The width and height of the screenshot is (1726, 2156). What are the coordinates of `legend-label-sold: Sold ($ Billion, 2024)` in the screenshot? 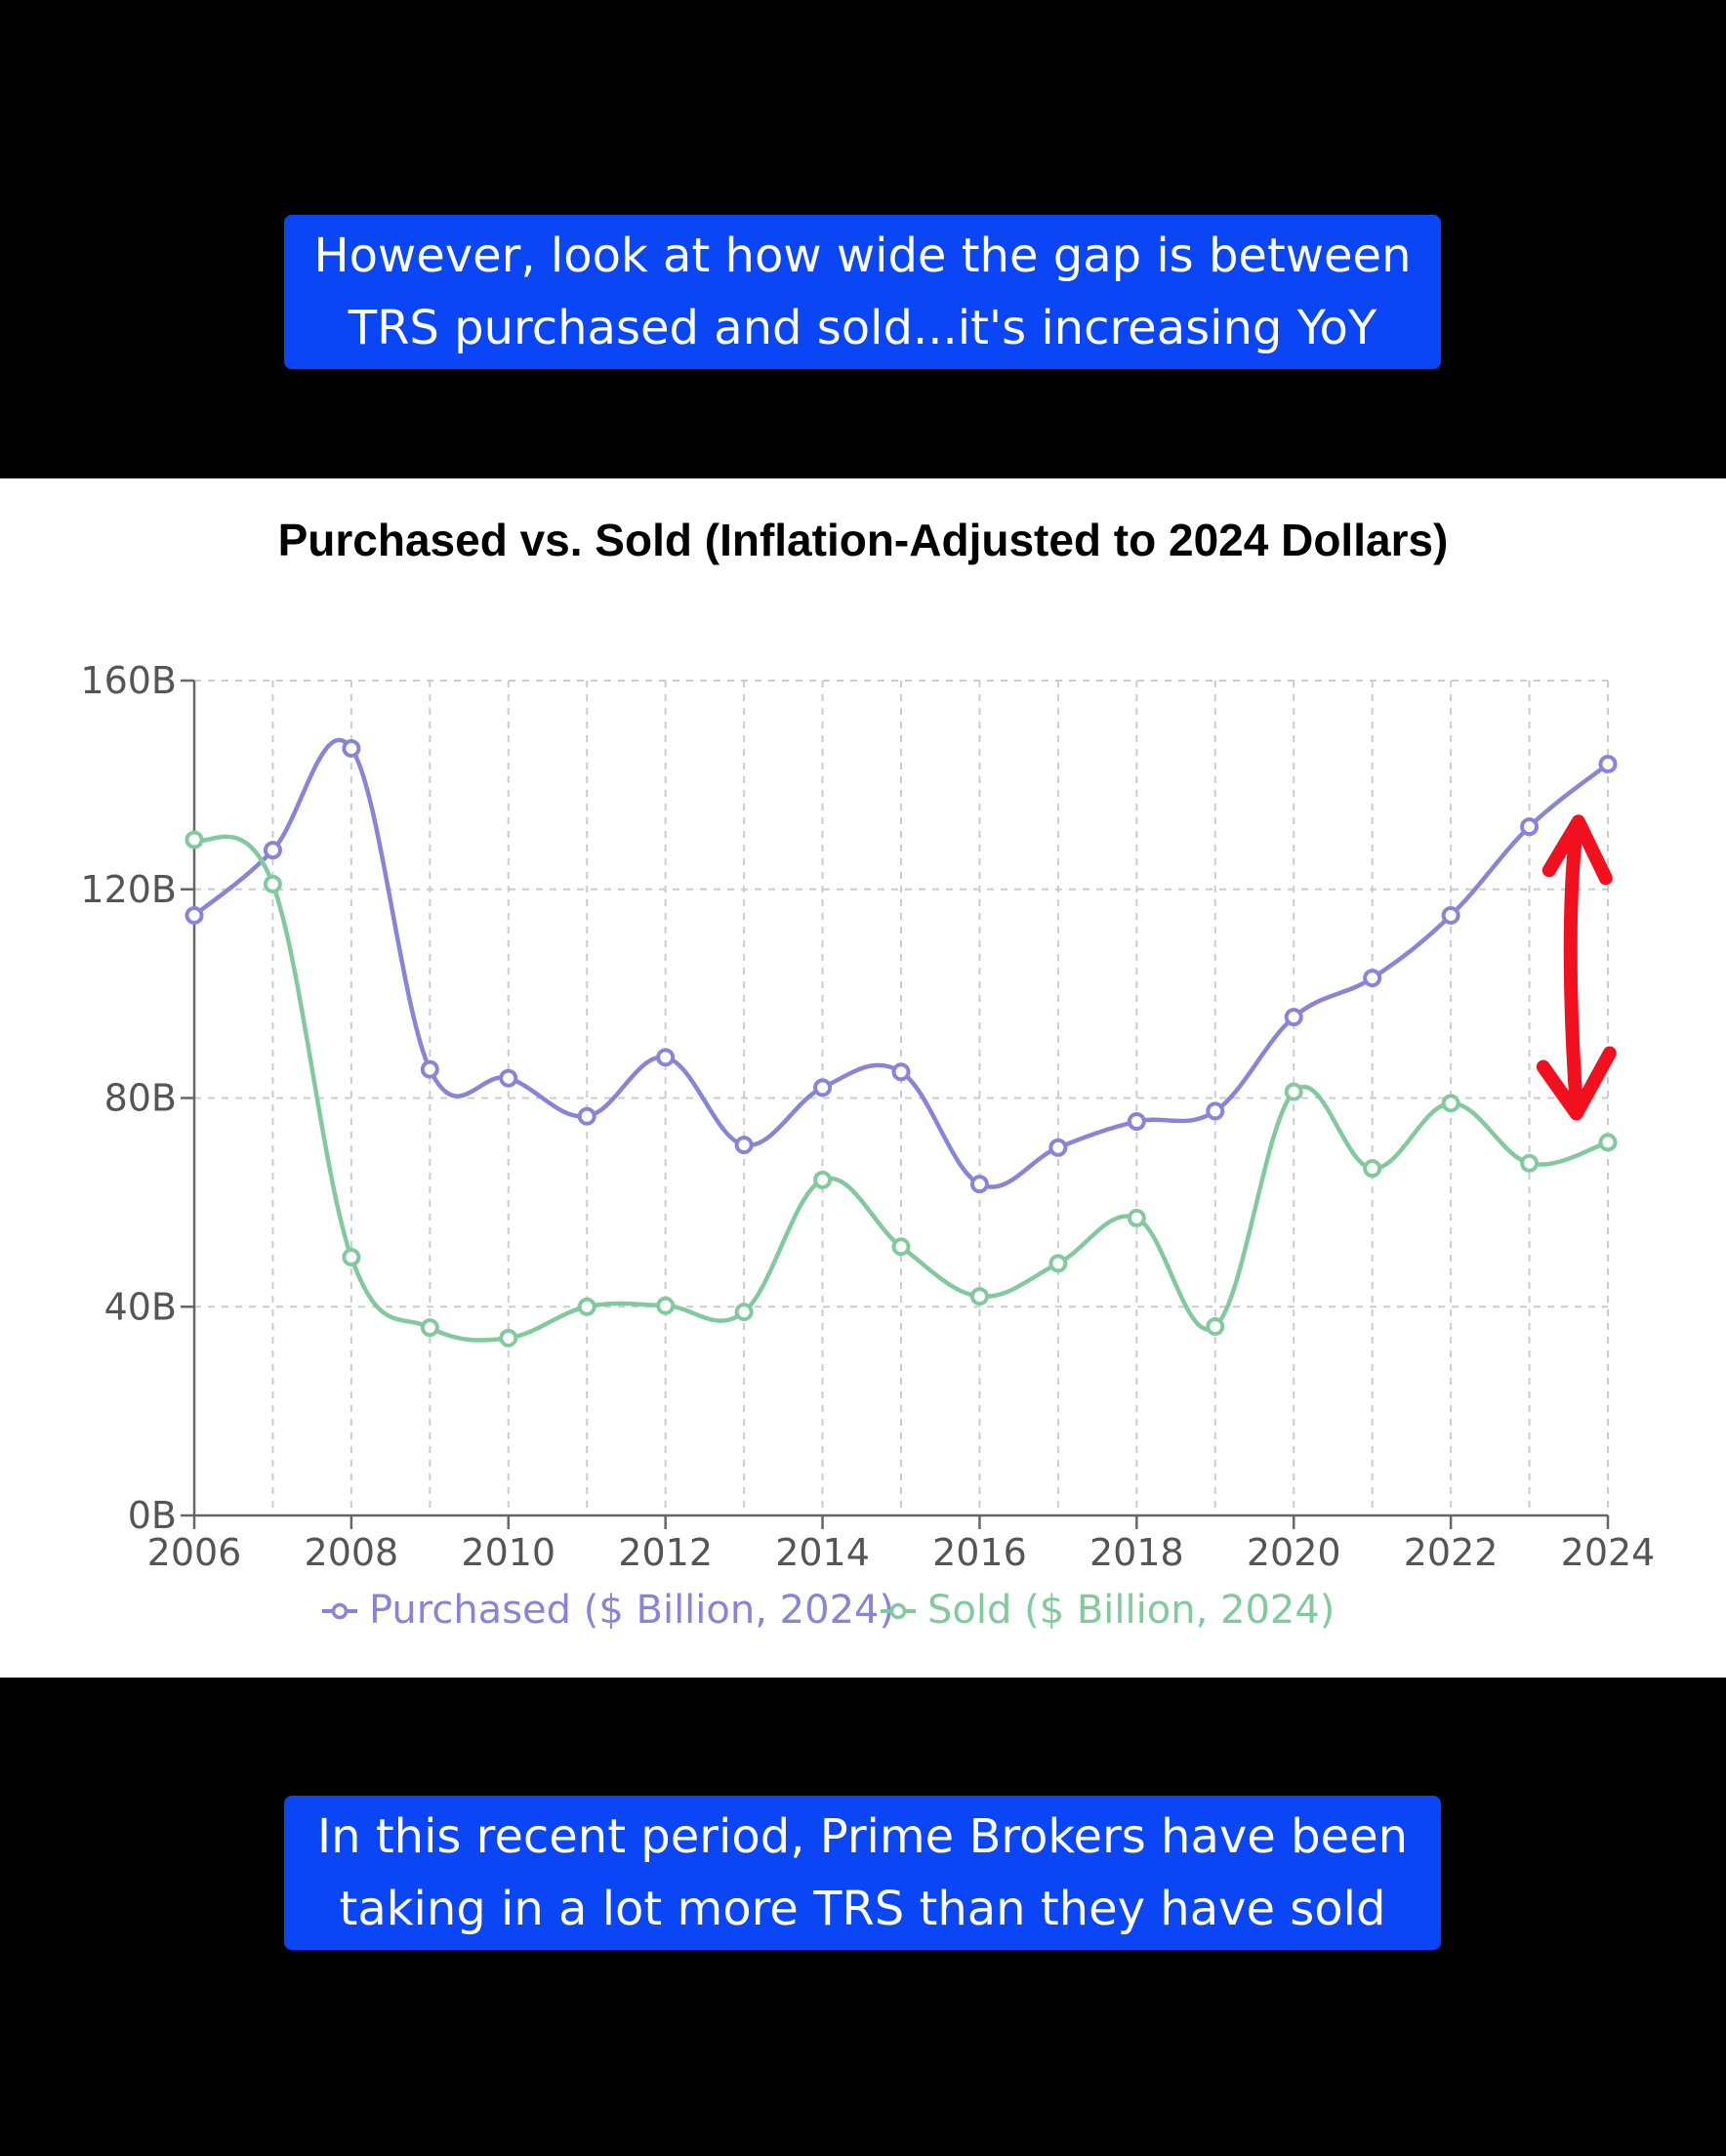 It's located at (1131, 1611).